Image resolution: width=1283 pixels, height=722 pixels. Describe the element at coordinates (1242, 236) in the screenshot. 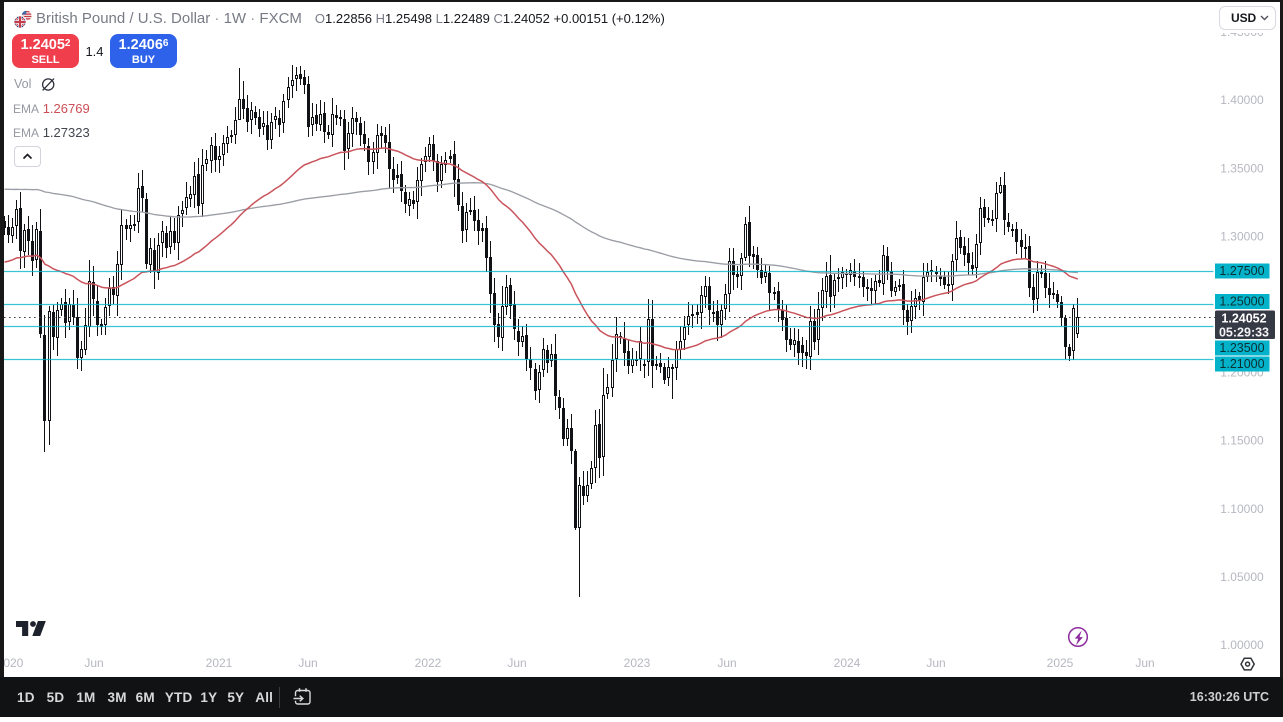

I see `svg-text: 1.30000` at that location.